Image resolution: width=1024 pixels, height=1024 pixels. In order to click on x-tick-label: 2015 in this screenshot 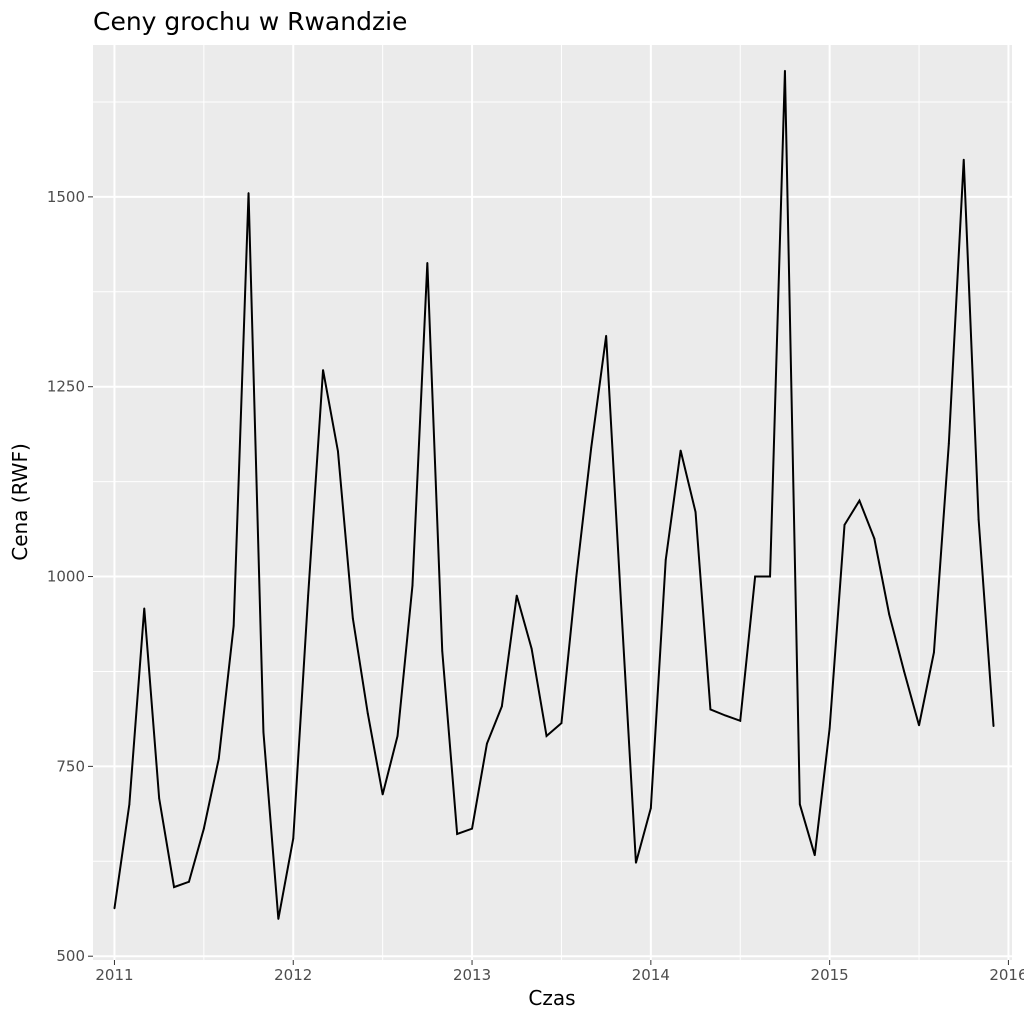, I will do `click(830, 975)`.